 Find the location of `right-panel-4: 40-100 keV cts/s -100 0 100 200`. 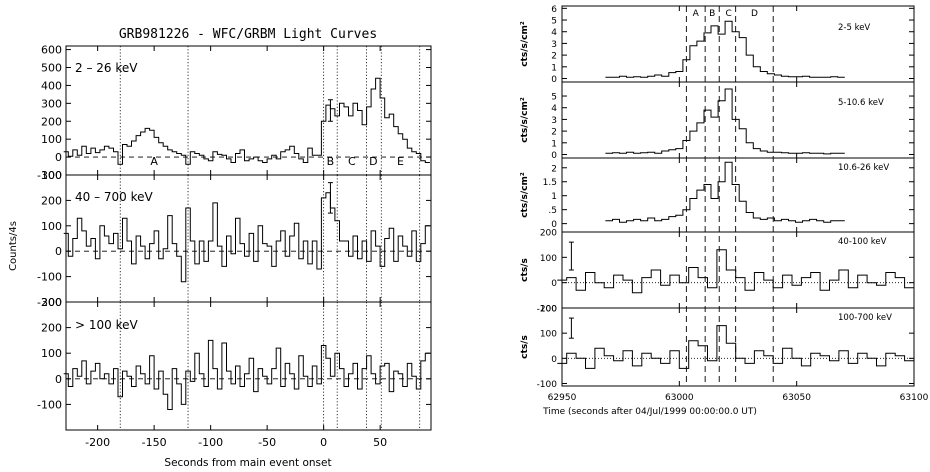

right-panel-4: 40-100 keV cts/s -100 0 100 200 is located at coordinates (717, 272).